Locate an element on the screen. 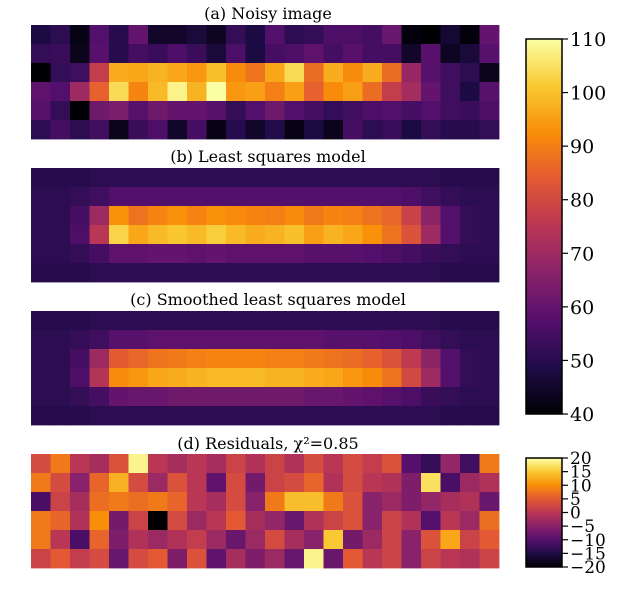  colorbar-main: 110 100 90 80 70 60 50 40 is located at coordinates (565, 227).